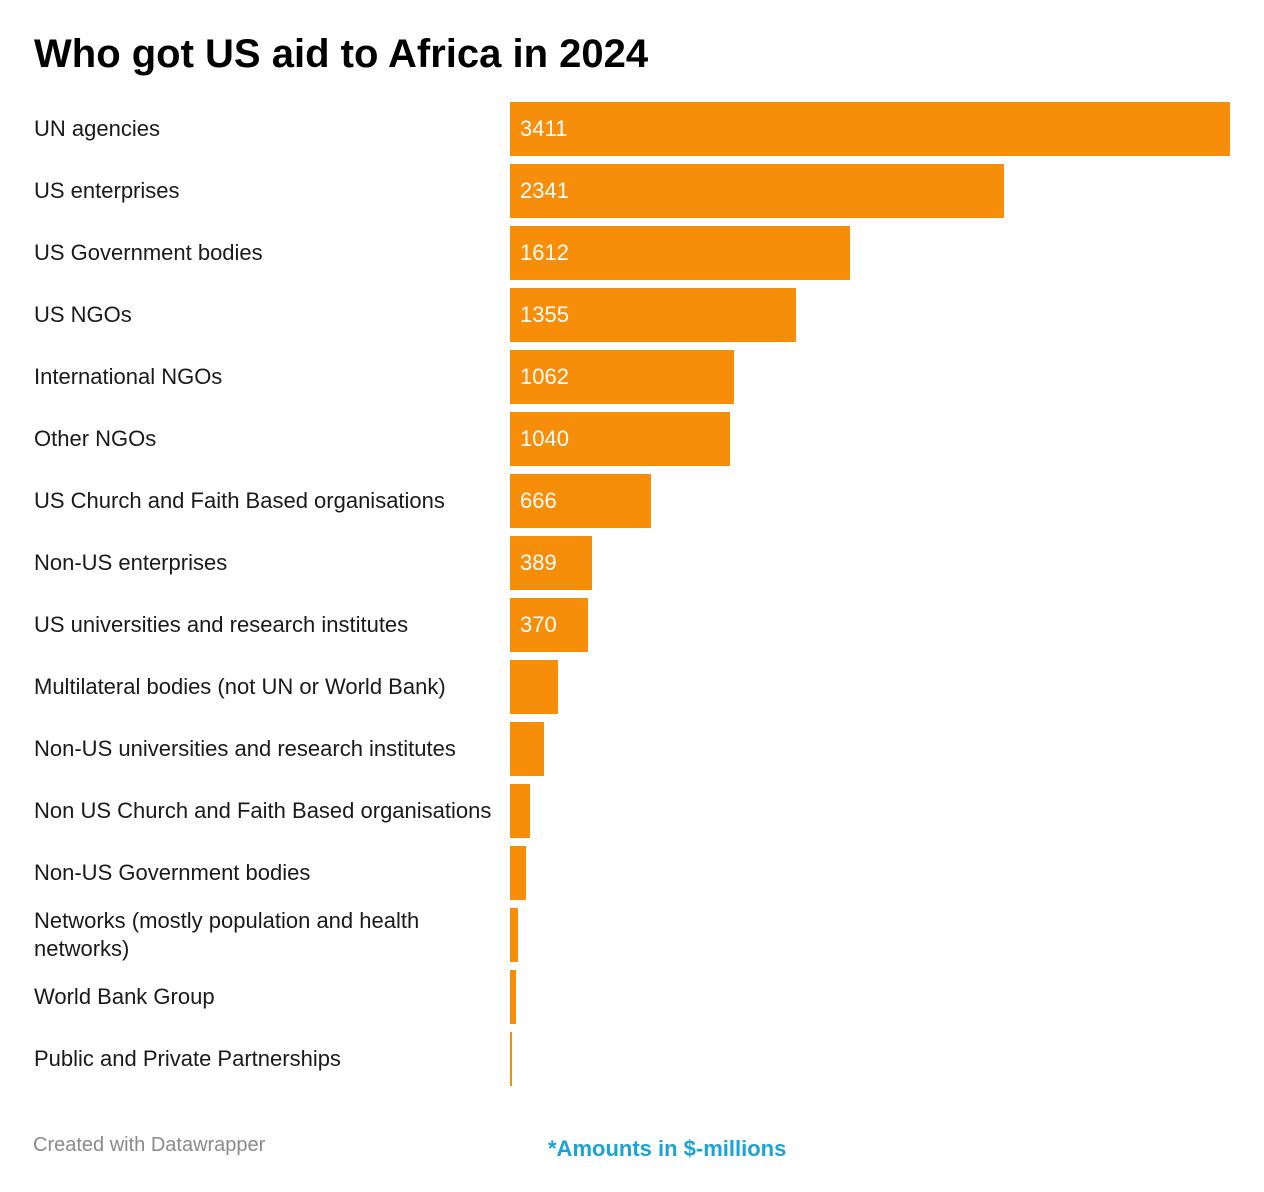 This screenshot has height=1192, width=1264. I want to click on datawrapper-credit: Created with Datawrapper, so click(149, 1145).